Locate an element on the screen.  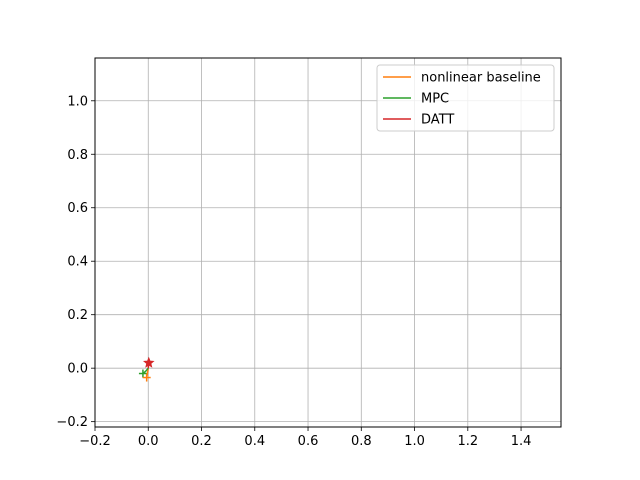
legend-label: MPC is located at coordinates (435, 99).